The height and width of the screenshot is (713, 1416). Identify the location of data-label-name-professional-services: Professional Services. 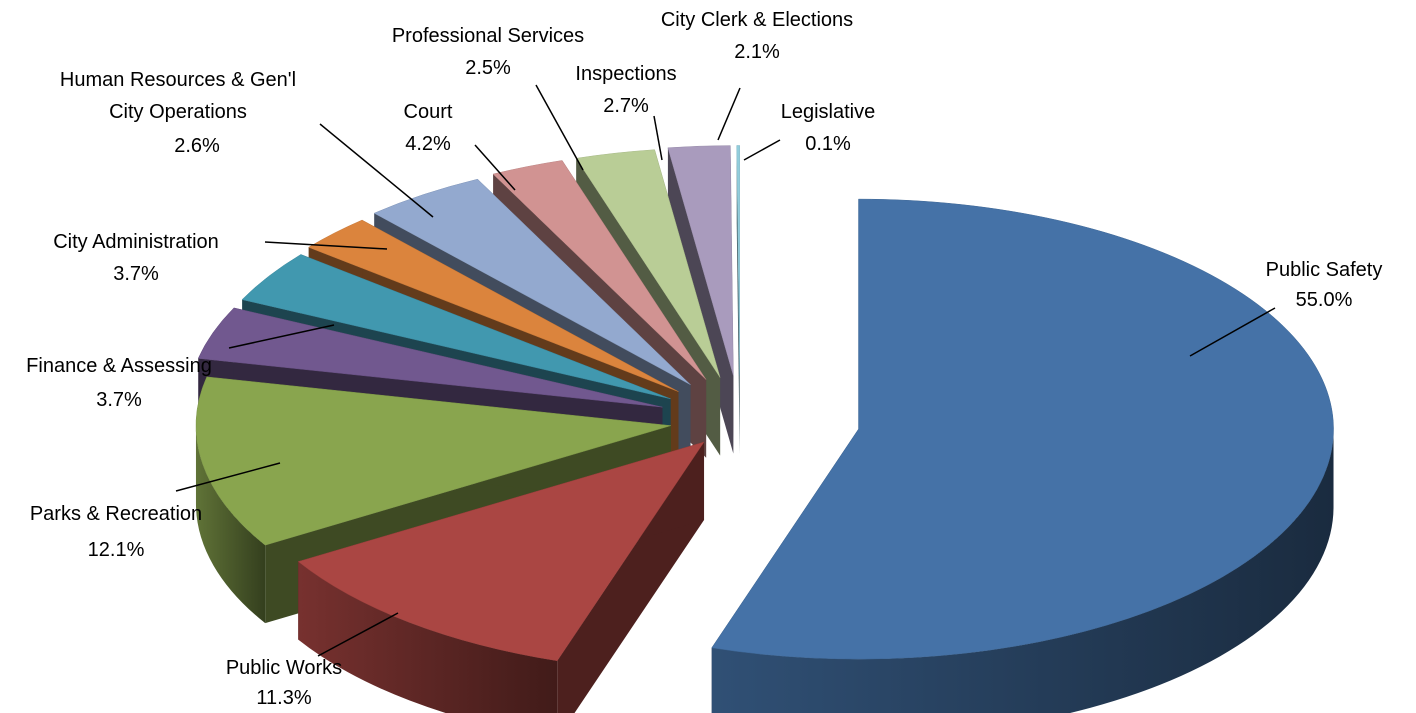
(488, 36).